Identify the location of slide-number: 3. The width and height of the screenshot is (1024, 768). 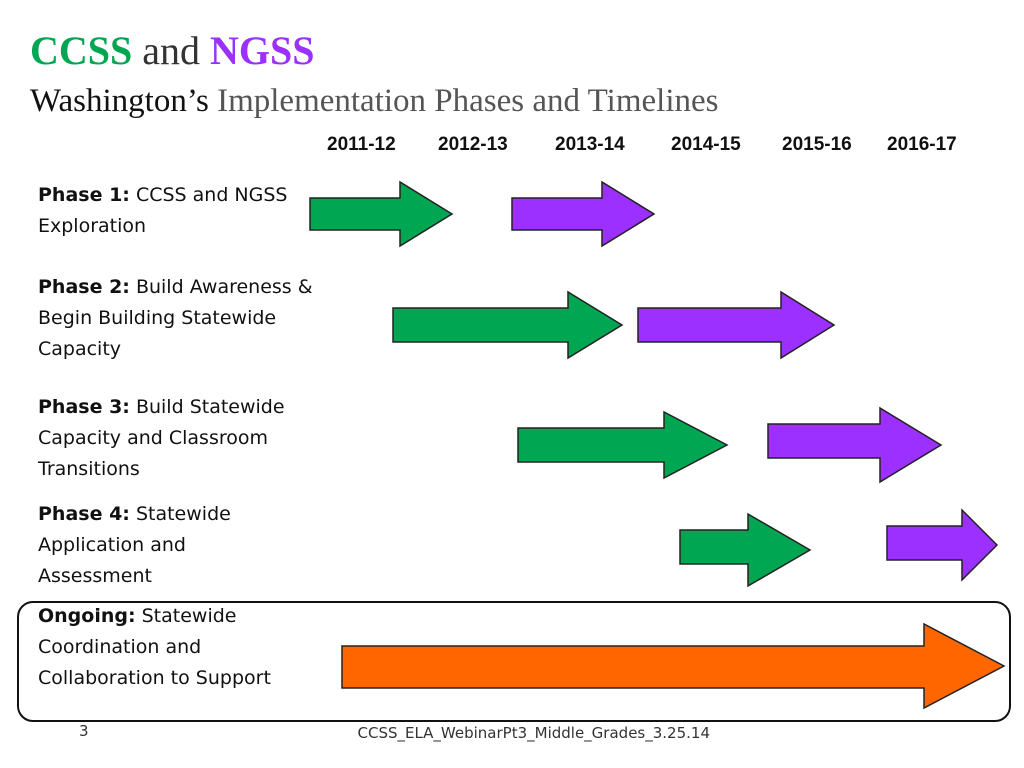
(84, 731).